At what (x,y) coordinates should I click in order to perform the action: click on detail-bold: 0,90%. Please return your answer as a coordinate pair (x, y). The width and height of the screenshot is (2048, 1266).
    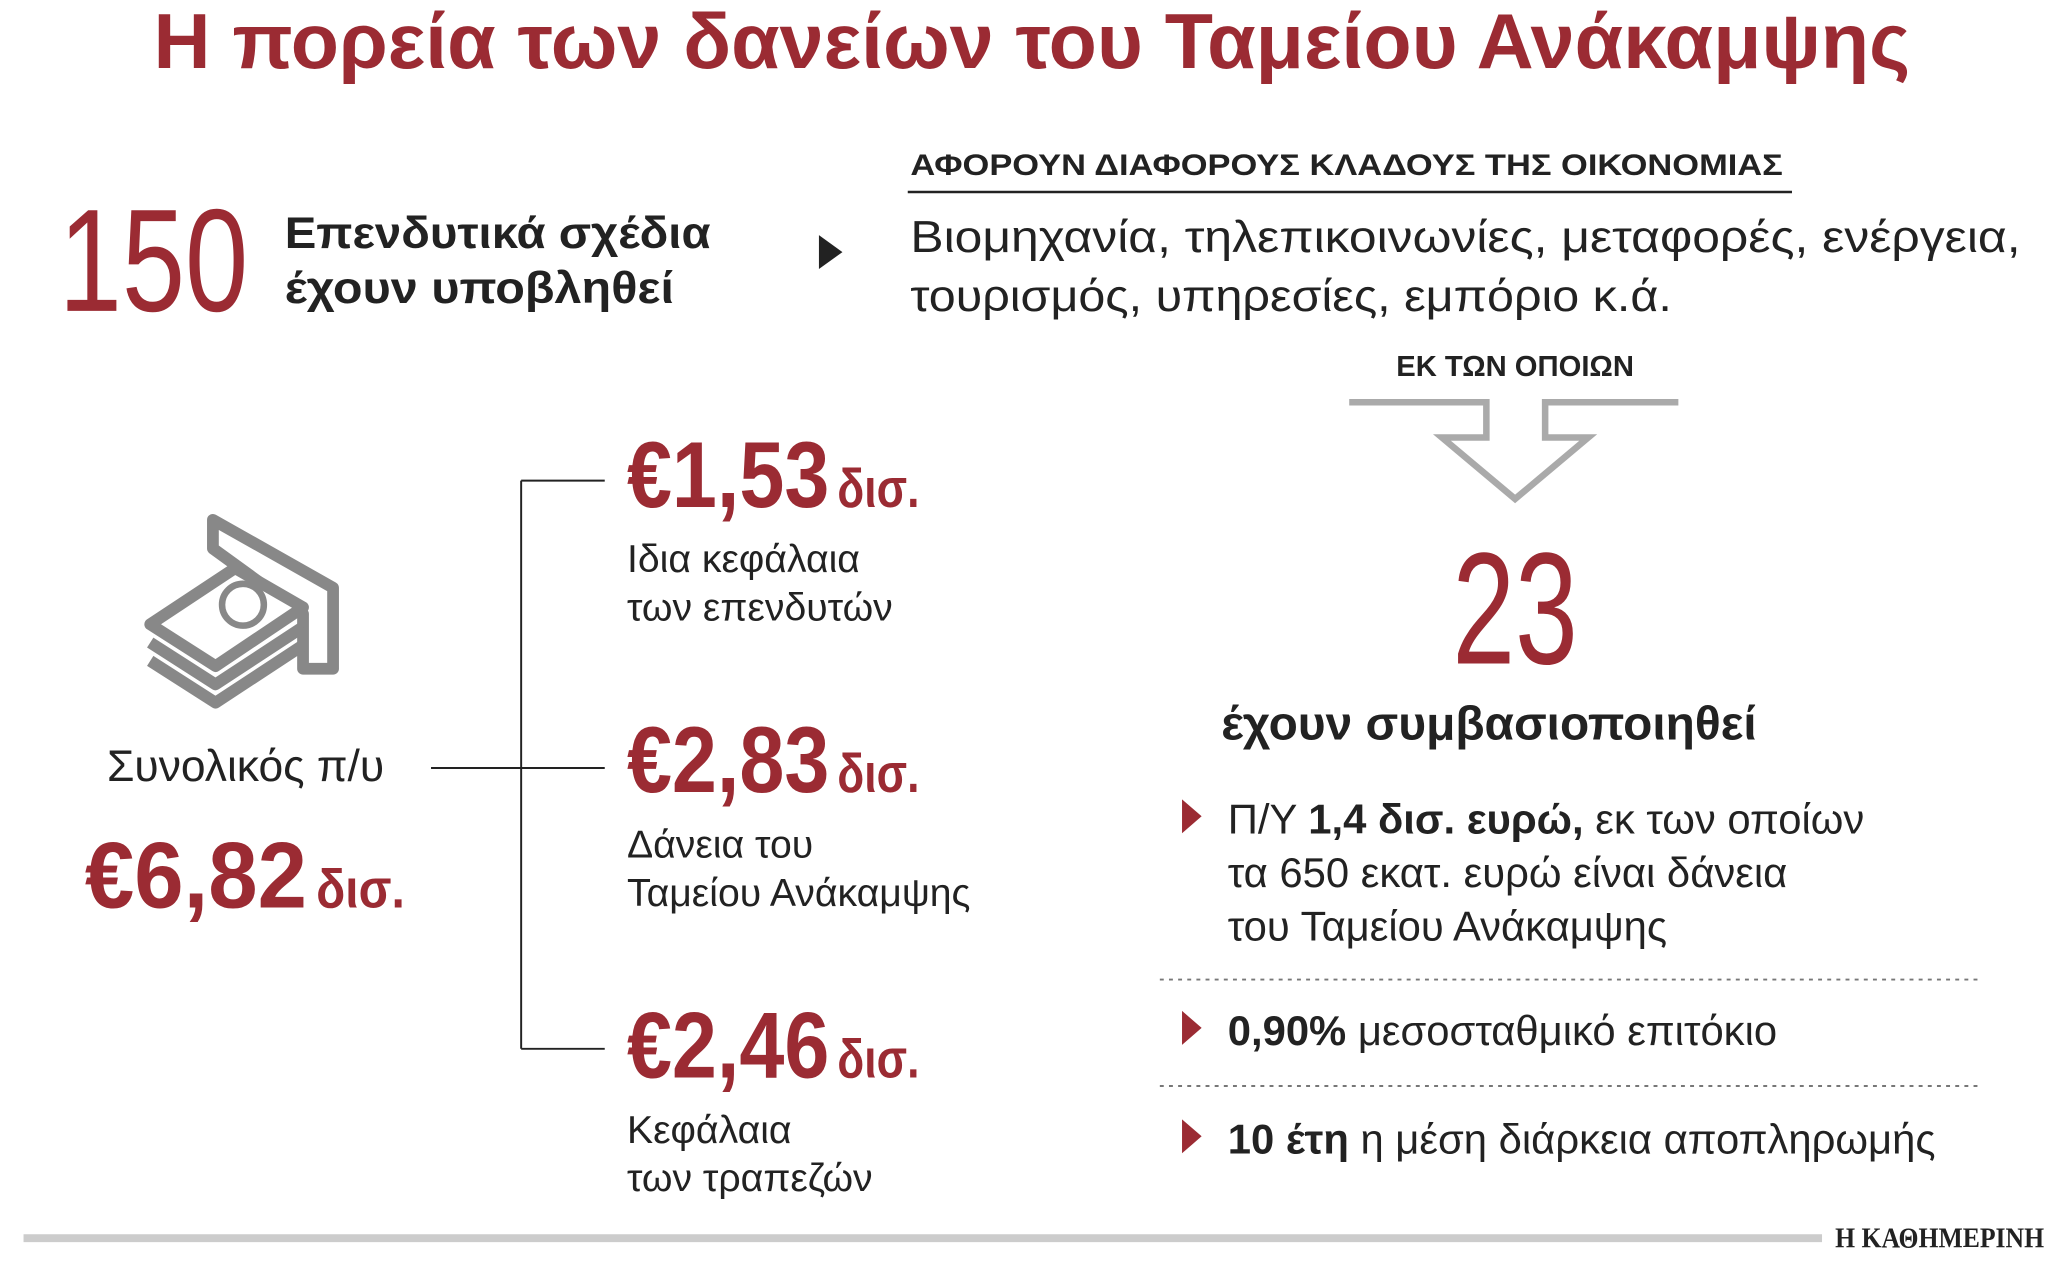
    Looking at the image, I should click on (1287, 1030).